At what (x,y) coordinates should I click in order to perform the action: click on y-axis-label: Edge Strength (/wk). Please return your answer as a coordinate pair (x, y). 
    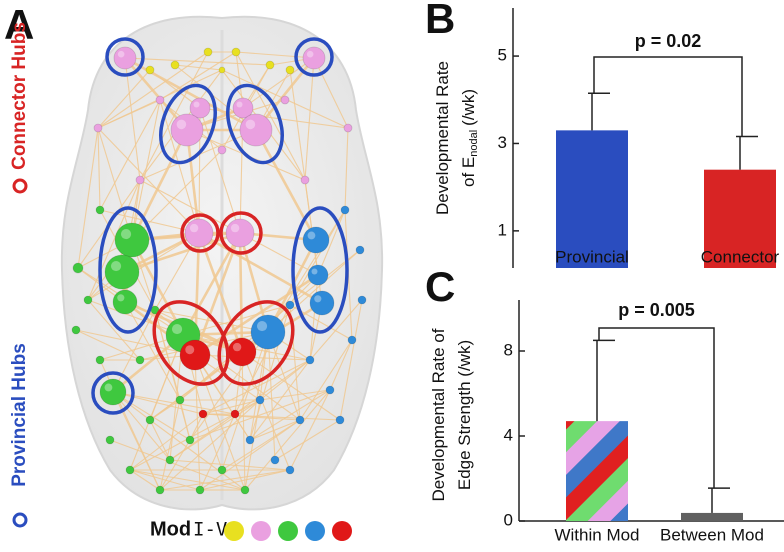
    Looking at the image, I should click on (464, 415).